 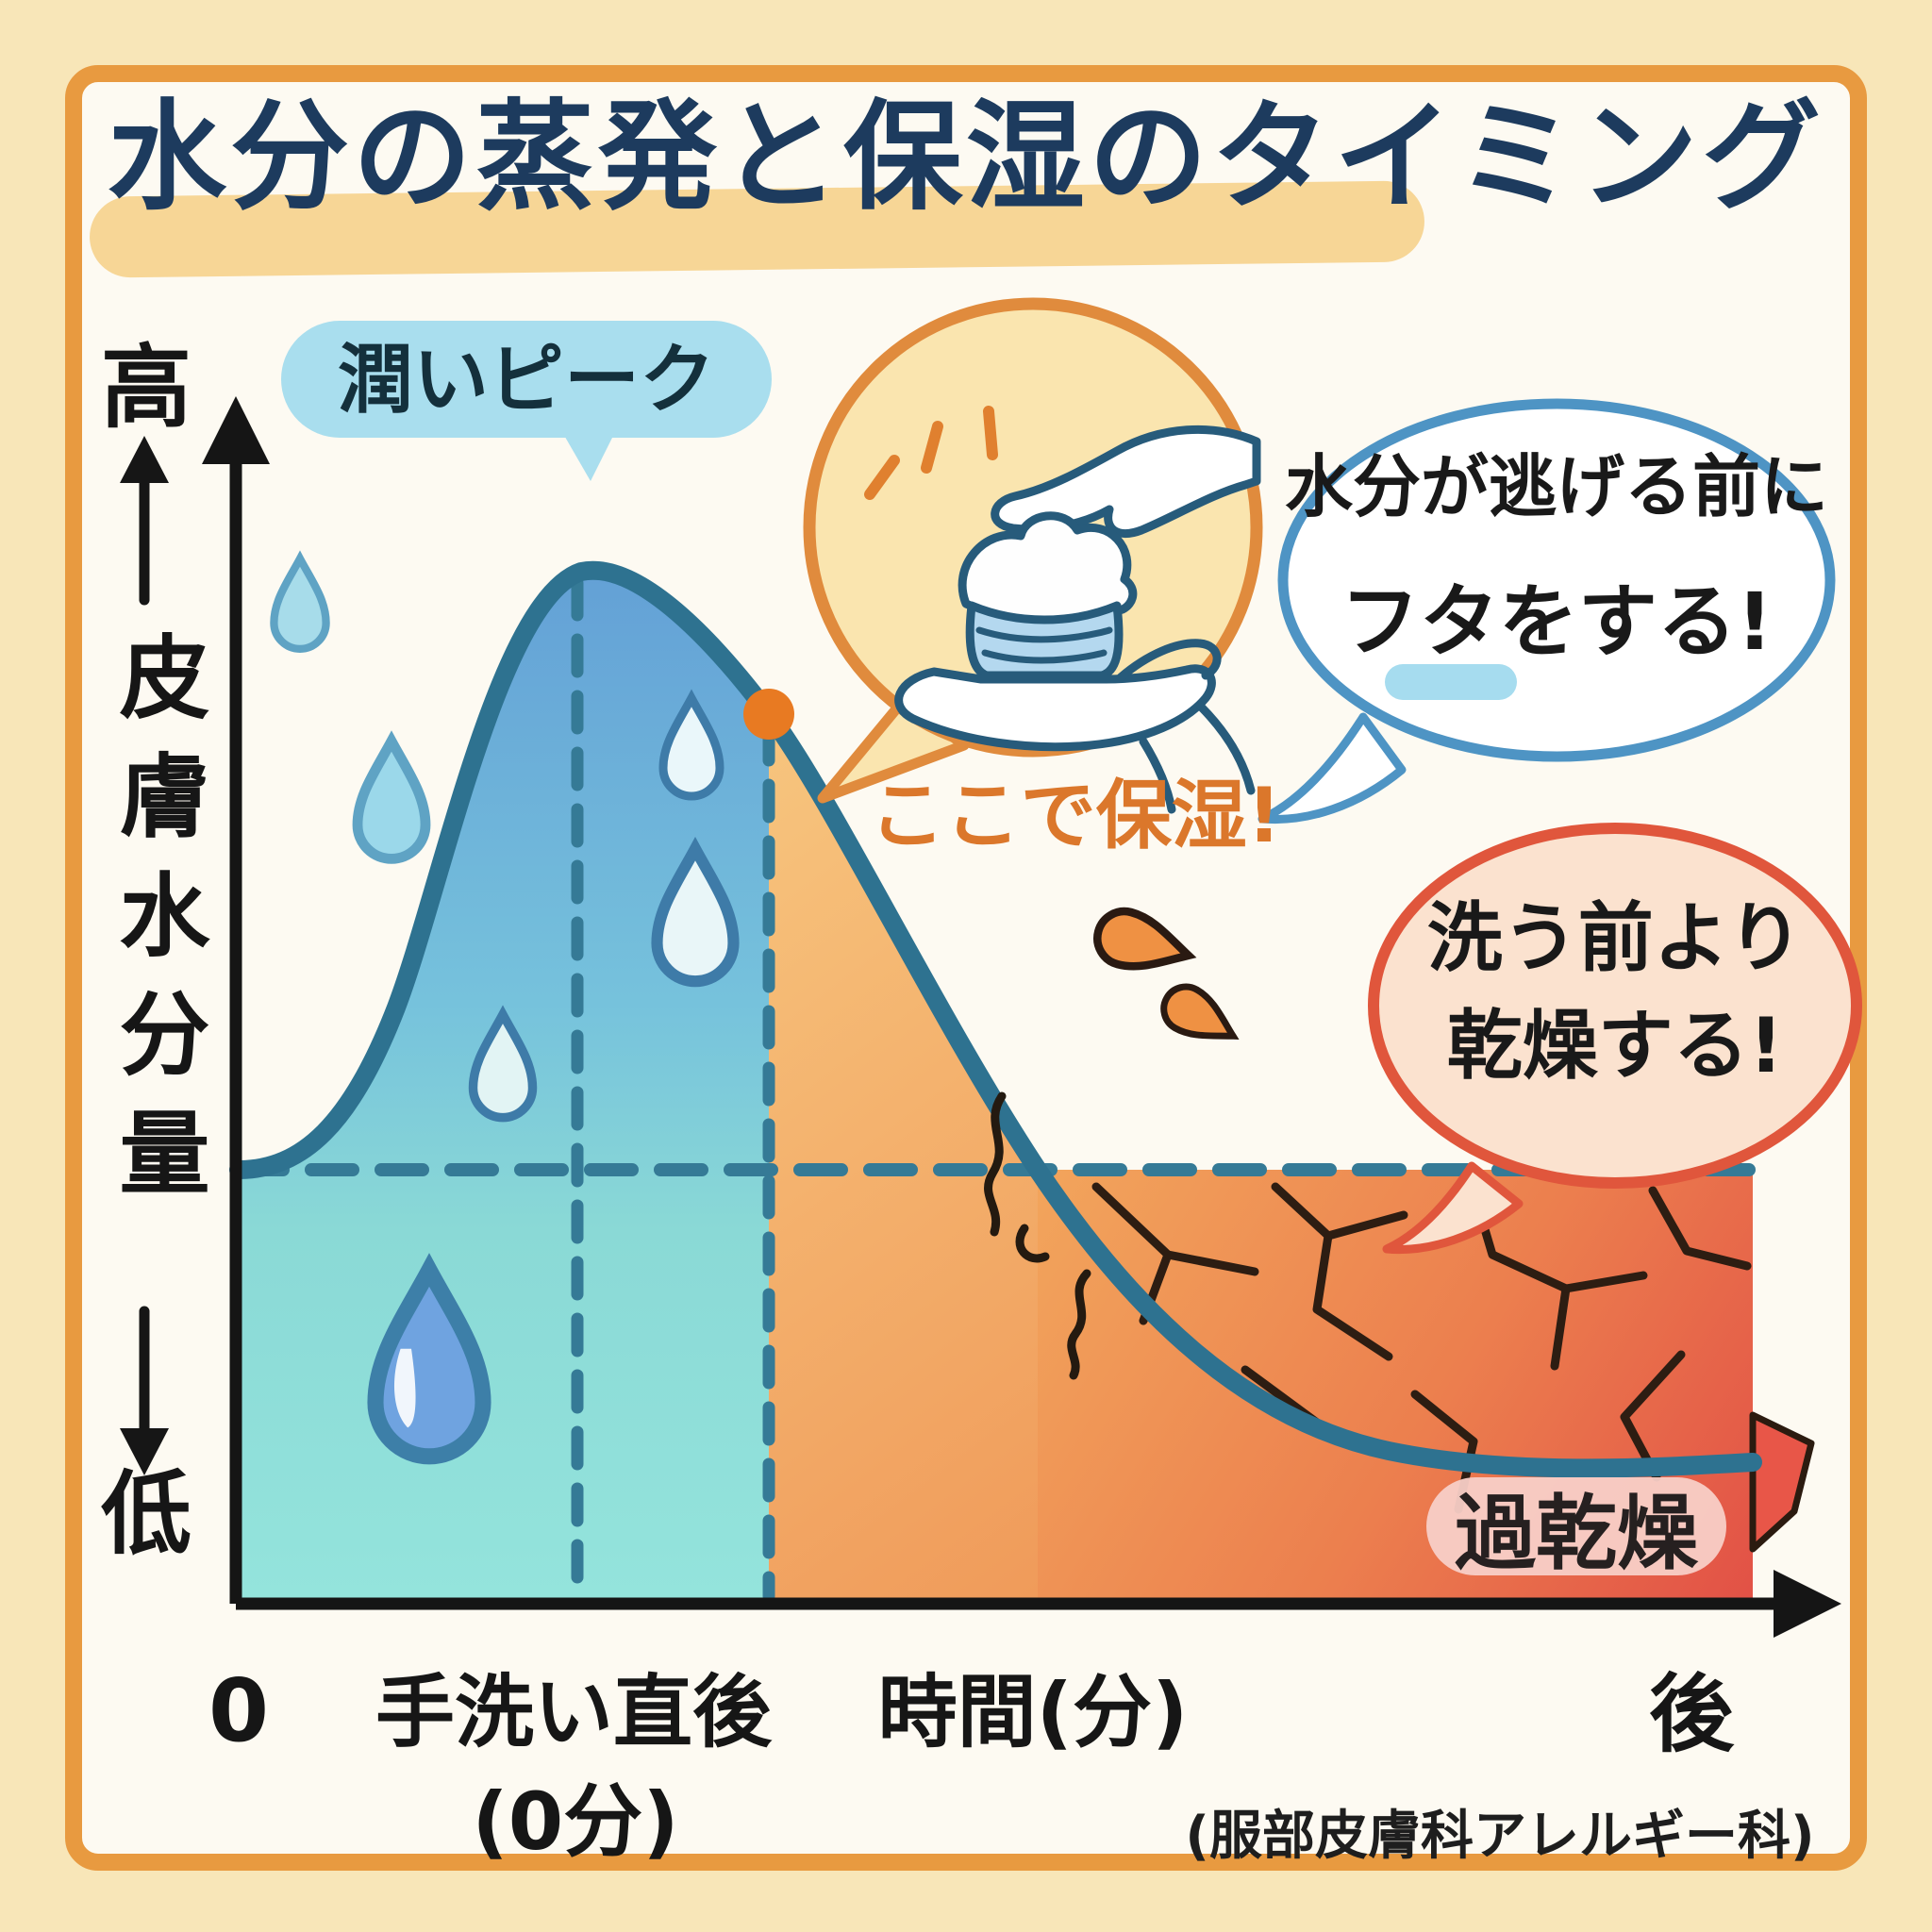 I want to click on sparkle-icon, so click(x=931, y=453).